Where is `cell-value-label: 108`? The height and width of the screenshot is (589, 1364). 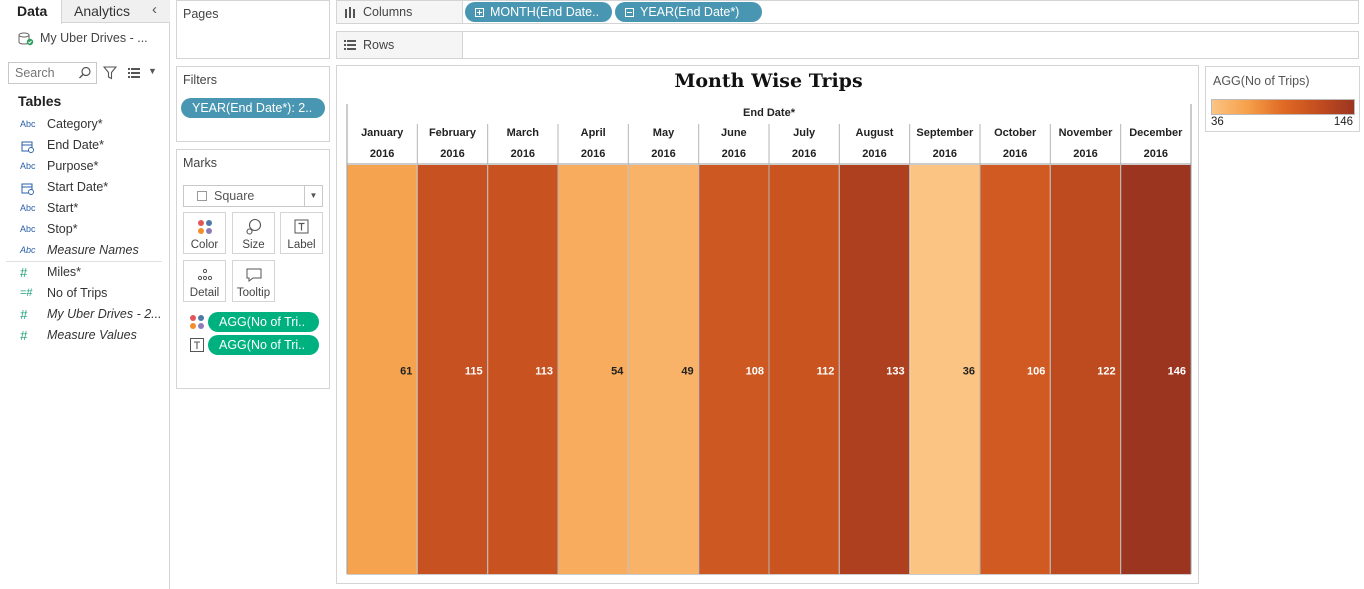
cell-value-label: 108 is located at coordinates (755, 372).